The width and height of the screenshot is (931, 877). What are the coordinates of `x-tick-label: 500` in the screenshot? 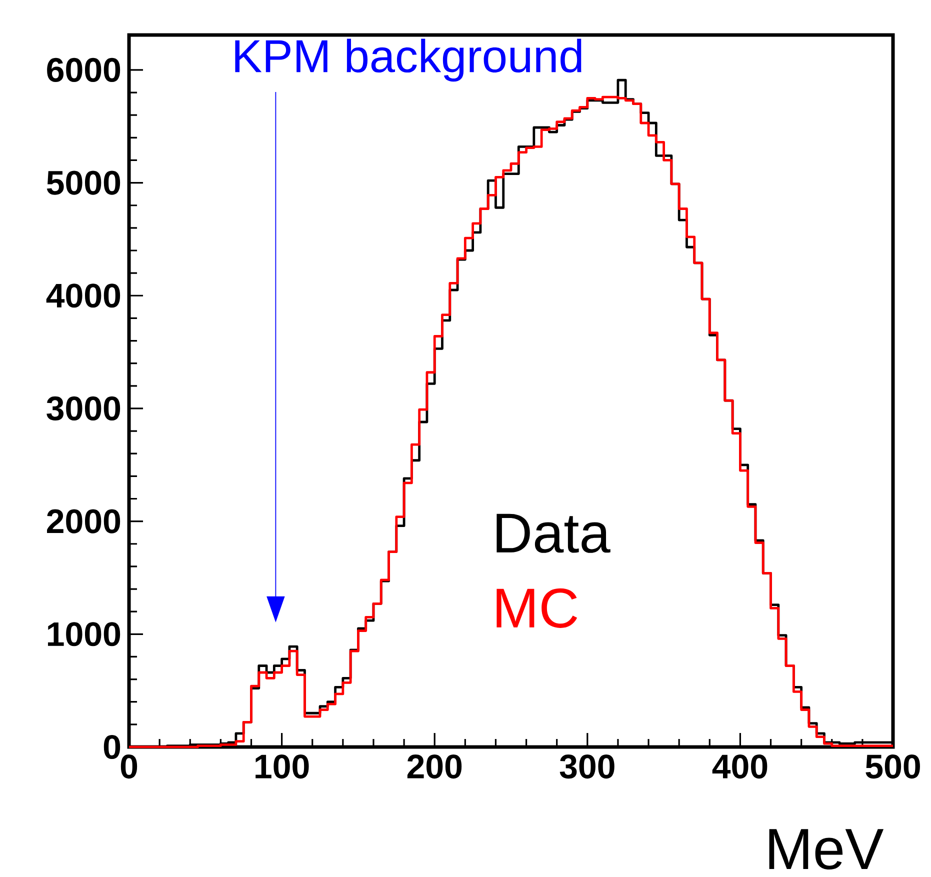 It's located at (893, 766).